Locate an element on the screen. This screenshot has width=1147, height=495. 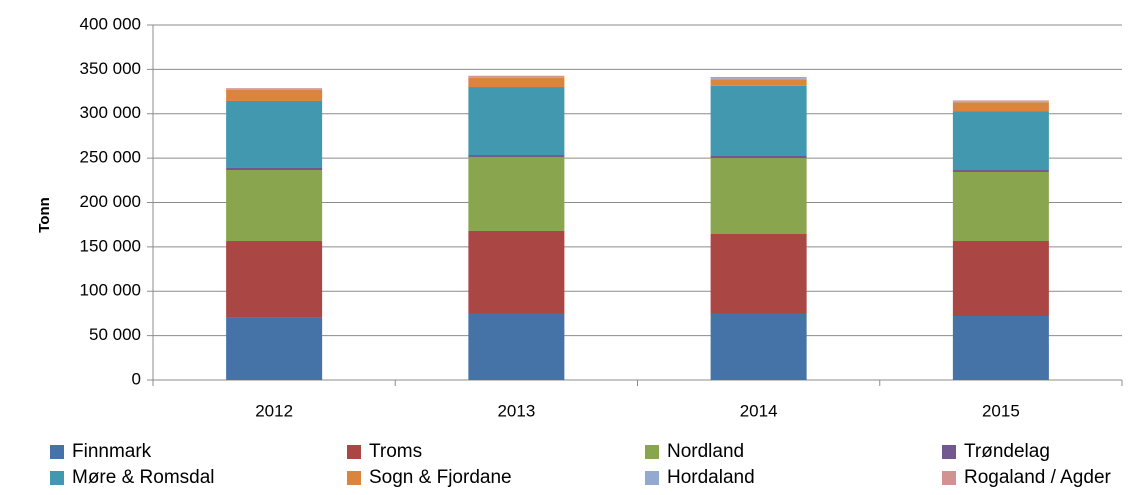
legend-label: Nordland is located at coordinates (705, 451).